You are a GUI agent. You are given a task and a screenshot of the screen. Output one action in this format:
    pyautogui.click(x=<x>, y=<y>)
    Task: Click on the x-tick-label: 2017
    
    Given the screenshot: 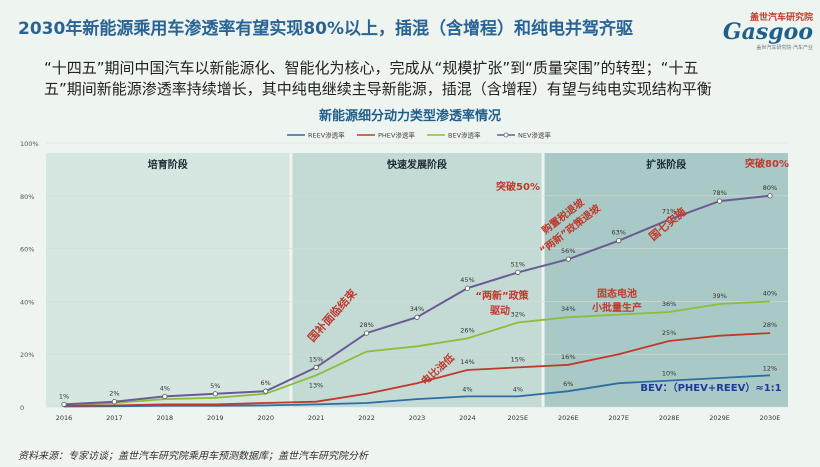 What is the action you would take?
    pyautogui.click(x=114, y=418)
    